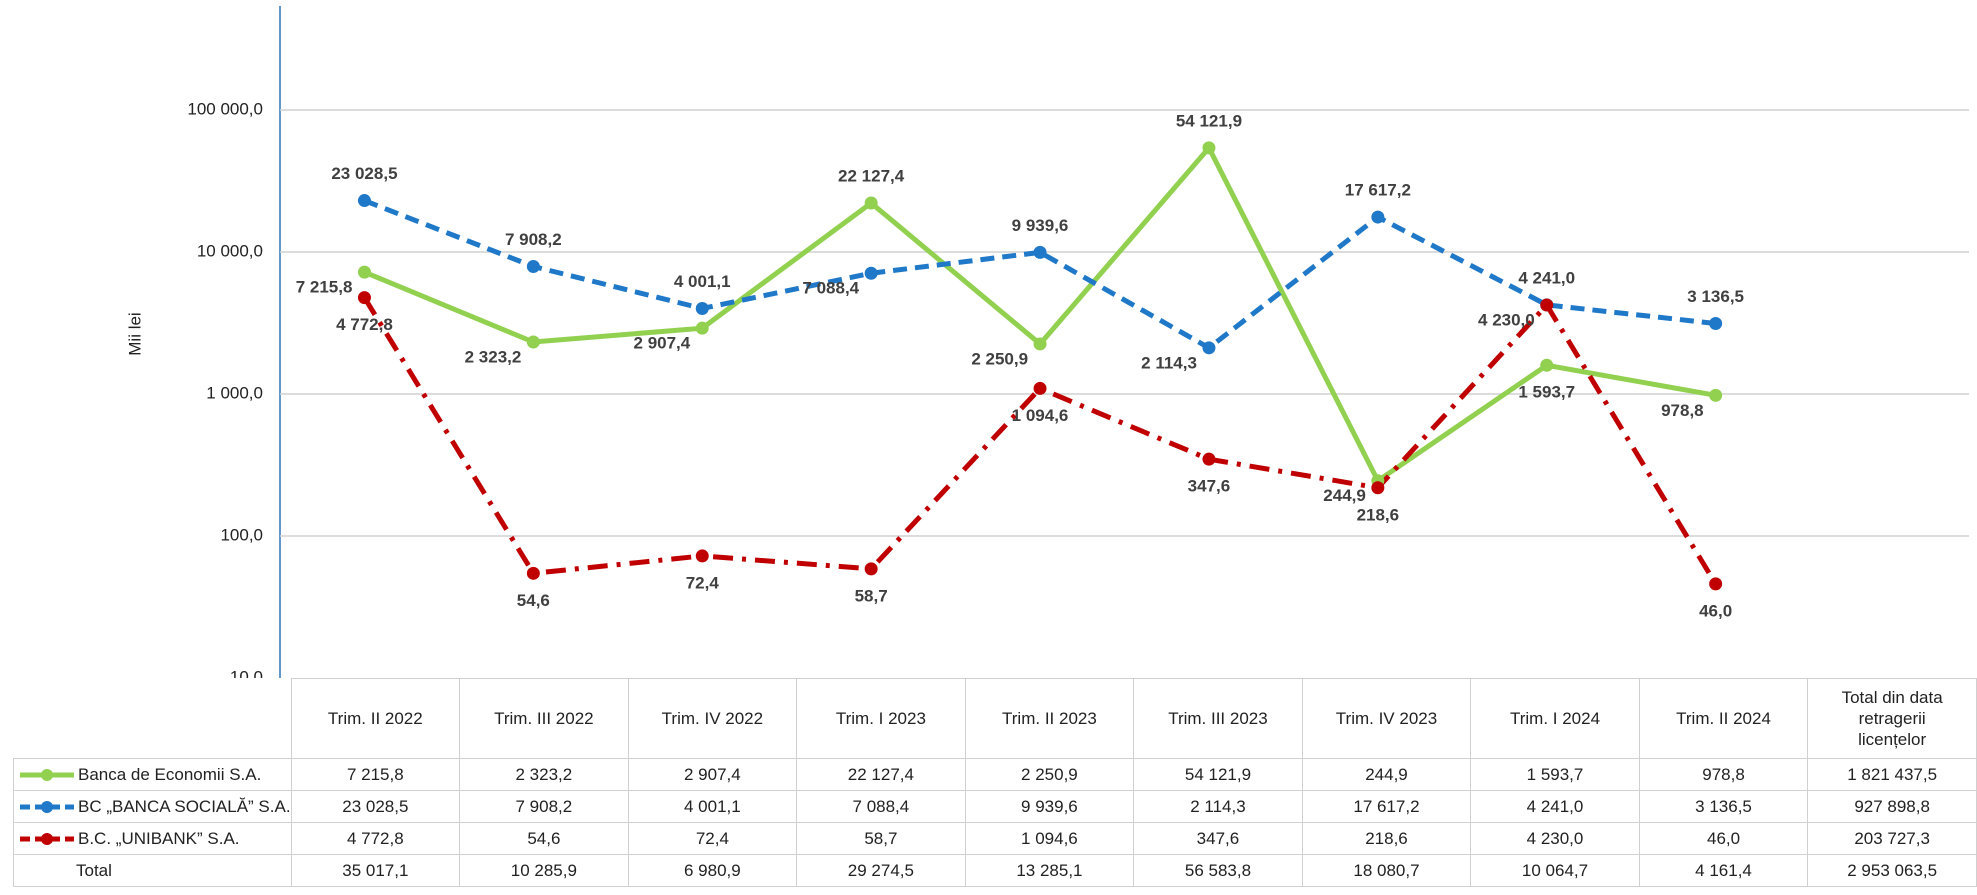  I want to click on table-value: 17 617,2, so click(1386, 806).